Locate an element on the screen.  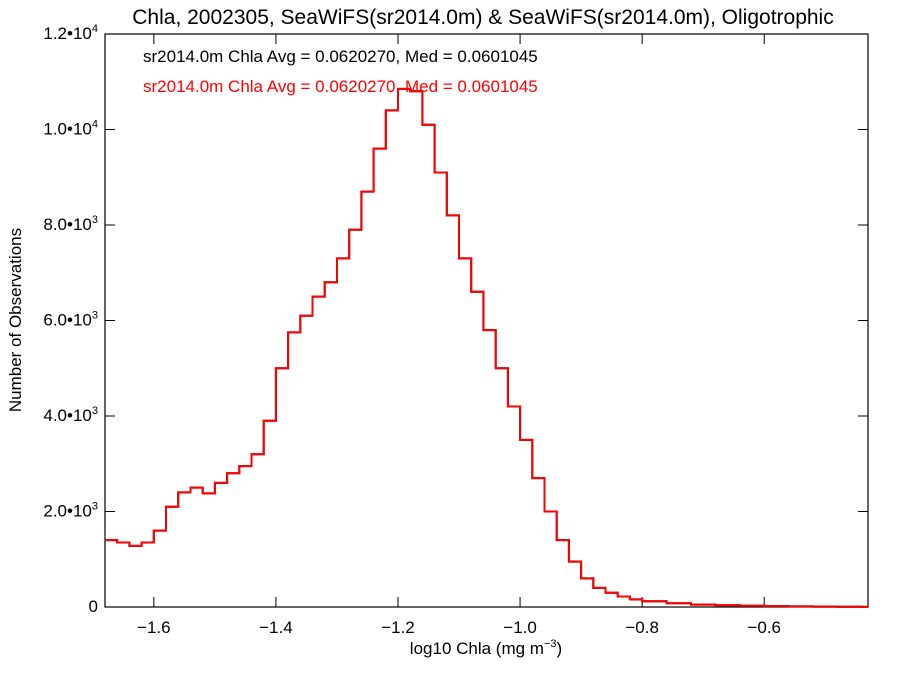
y-tick-label: 0 is located at coordinates (93, 606).